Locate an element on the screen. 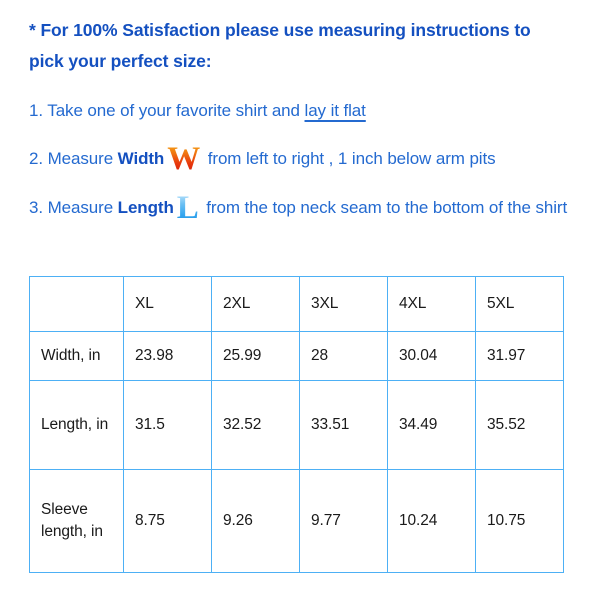  row-label-sleeve-length: Sleeve length, in is located at coordinates (76, 521).